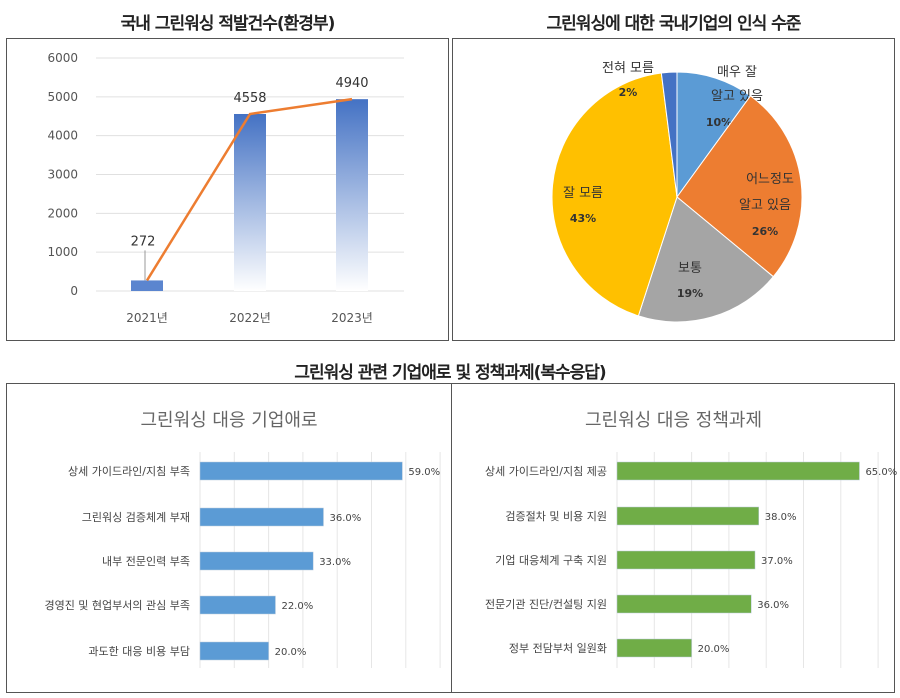  What do you see at coordinates (781, 517) in the screenshot?
I see `data-label: 38.0%` at bounding box center [781, 517].